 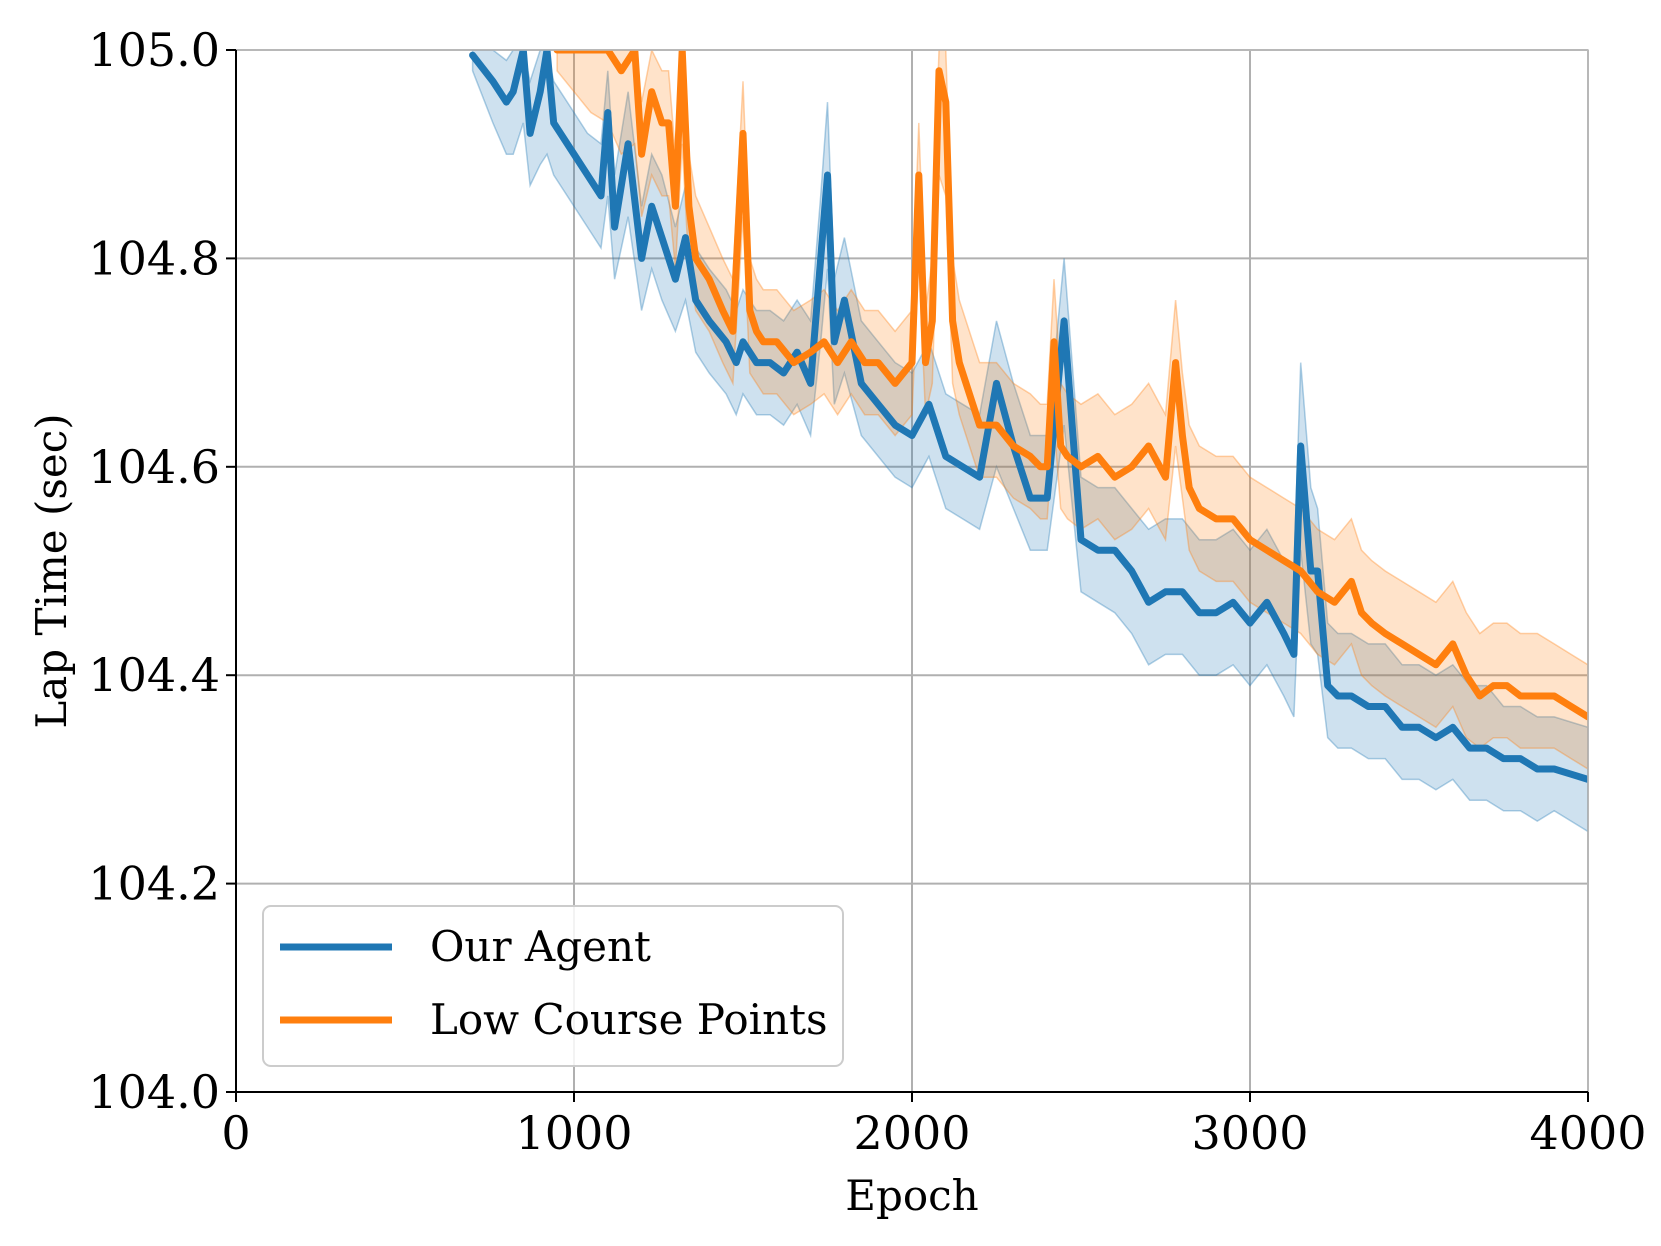 What do you see at coordinates (154, 1092) in the screenshot?
I see `y-tick-label: 104.0` at bounding box center [154, 1092].